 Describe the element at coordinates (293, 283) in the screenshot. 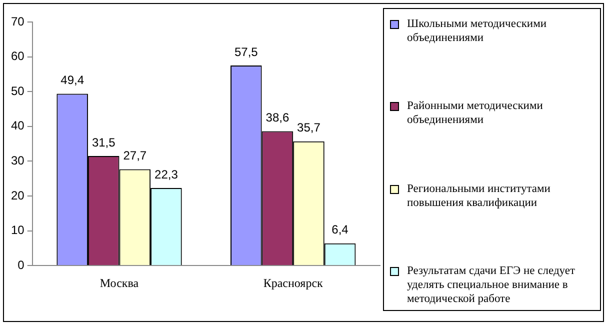

I see `x-tick-label: Красноярск` at that location.